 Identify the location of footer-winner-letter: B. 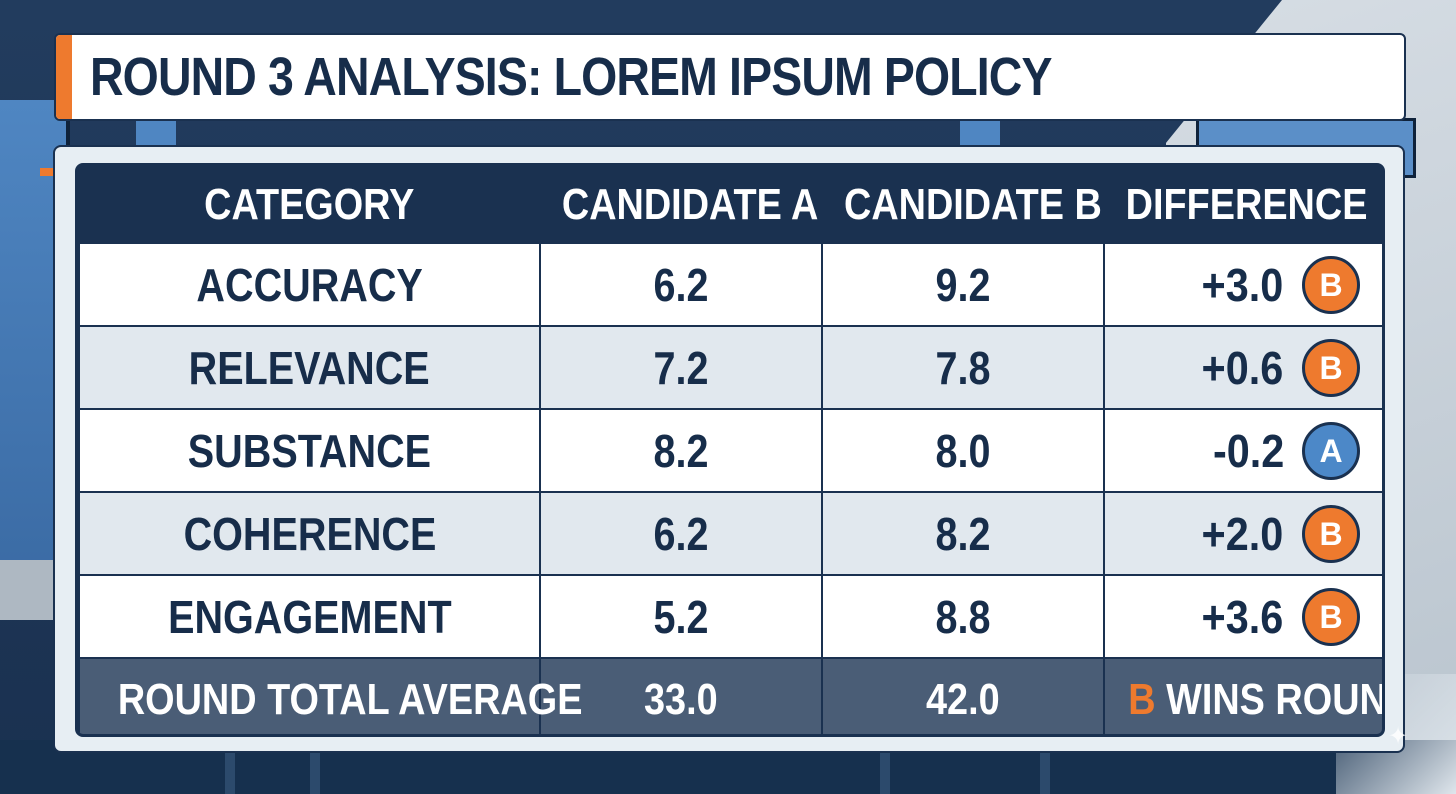
(1142, 699).